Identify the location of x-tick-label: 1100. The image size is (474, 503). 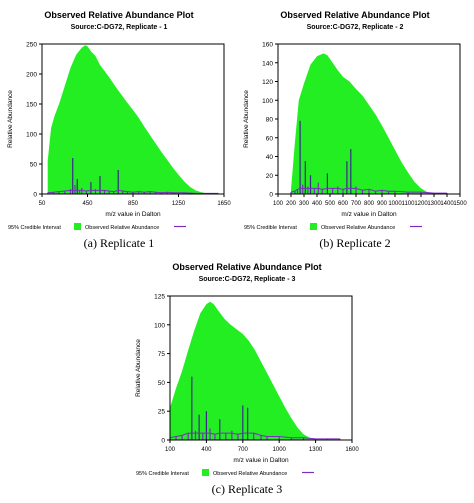
(409, 204).